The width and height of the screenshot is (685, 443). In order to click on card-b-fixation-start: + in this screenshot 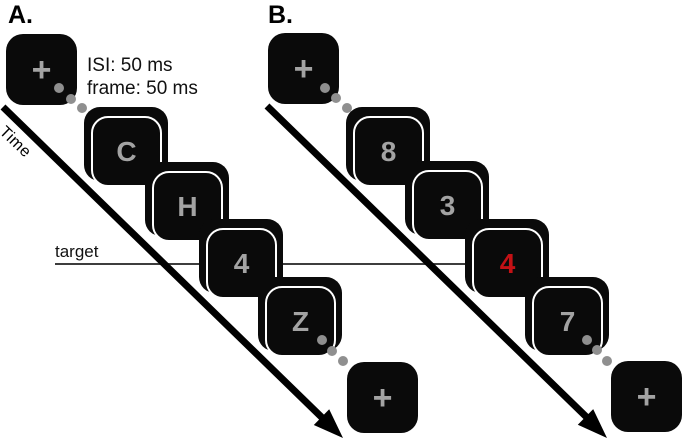, I will do `click(303, 68)`.